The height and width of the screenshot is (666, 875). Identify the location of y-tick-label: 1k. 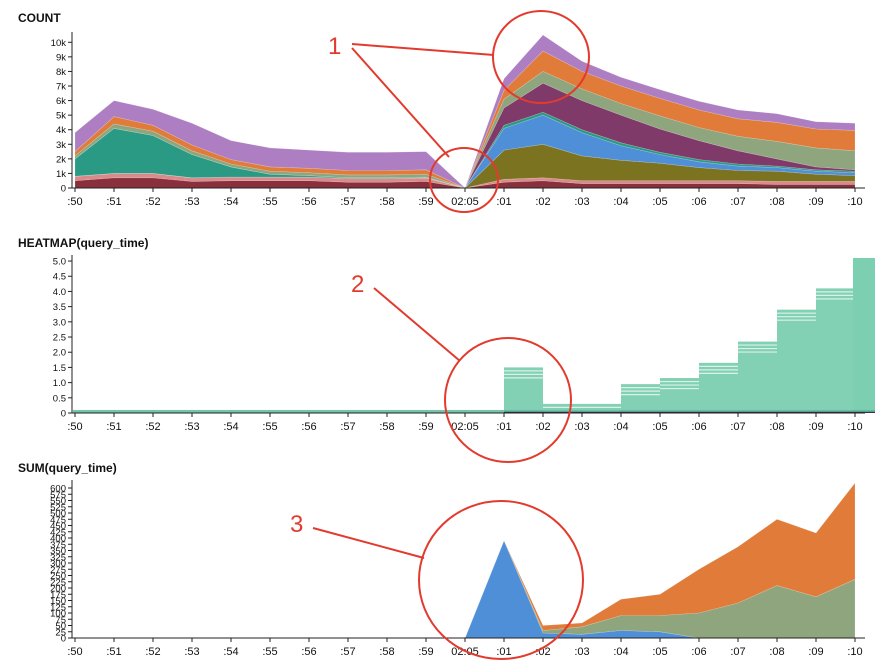
(61, 174).